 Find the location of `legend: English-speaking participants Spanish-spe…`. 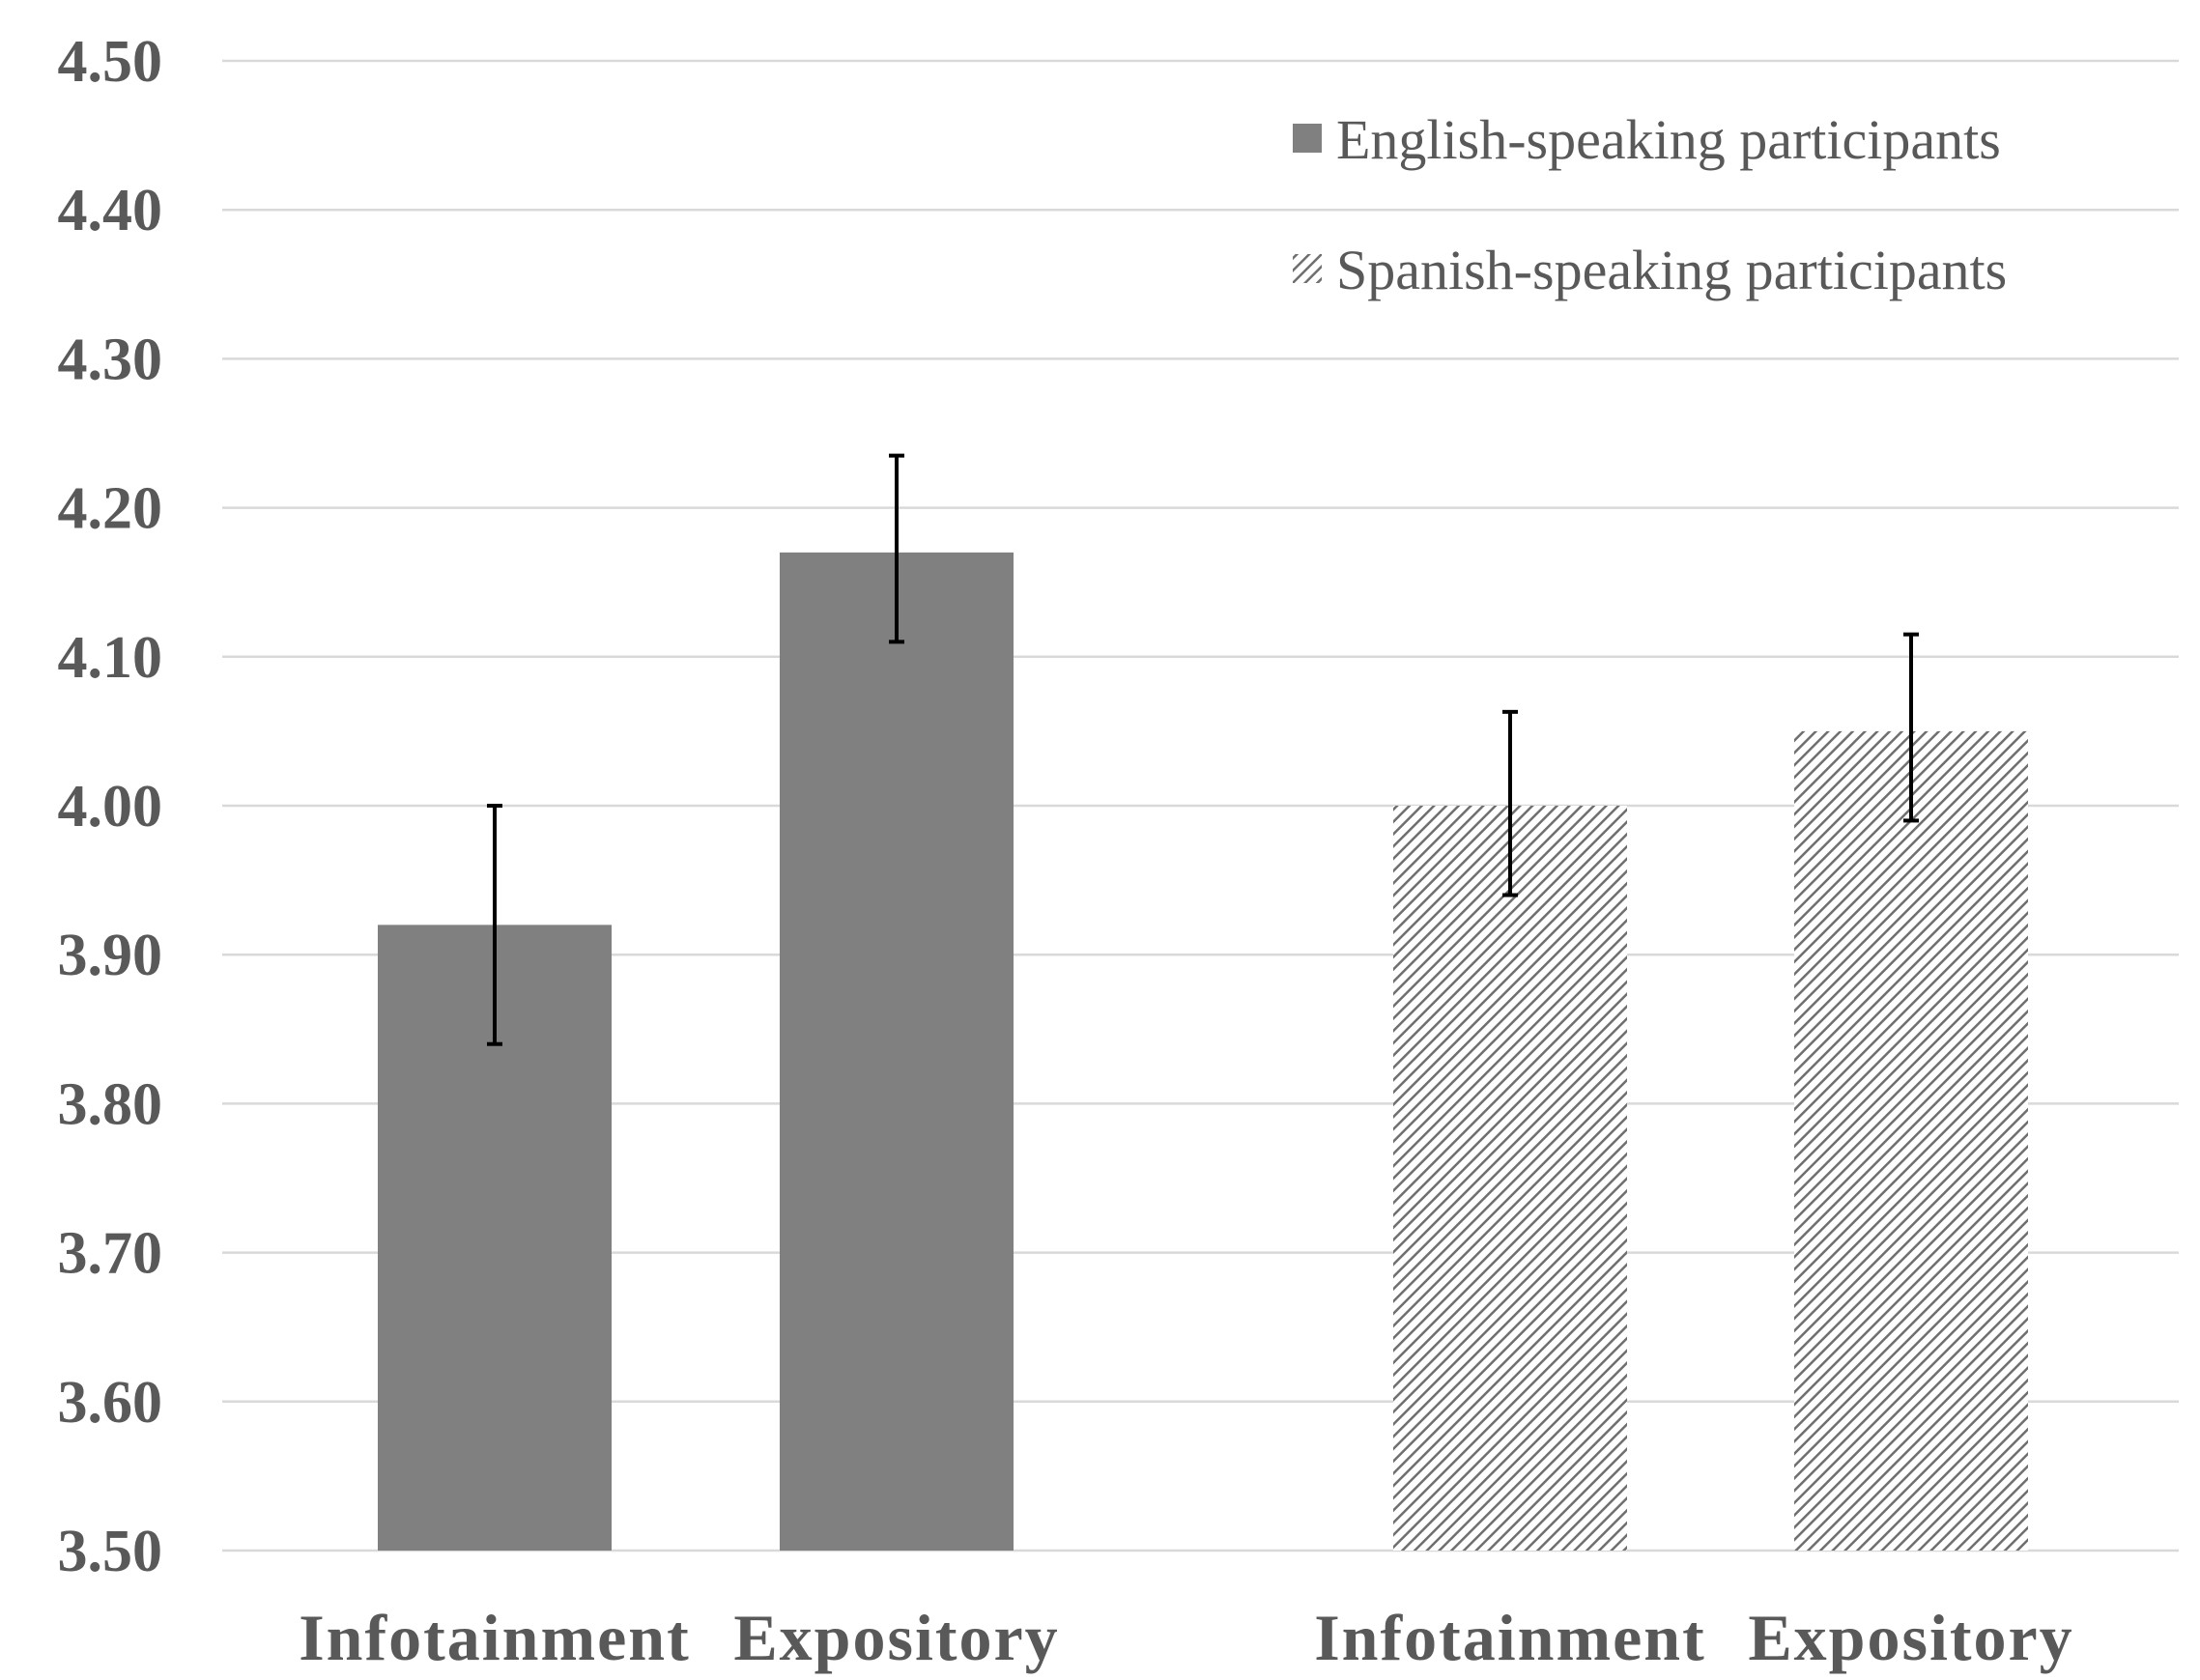

legend: English-speaking participants Spanish-spe… is located at coordinates (1650, 205).